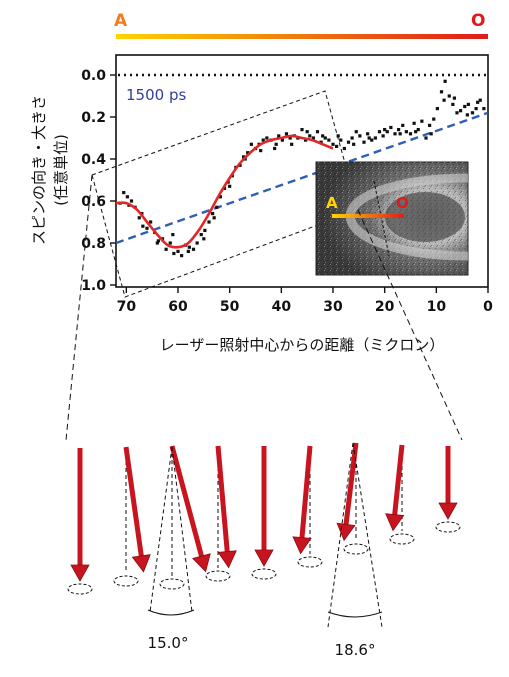  Describe the element at coordinates (488, 307) in the screenshot. I see `x-tick-label: 0` at that location.